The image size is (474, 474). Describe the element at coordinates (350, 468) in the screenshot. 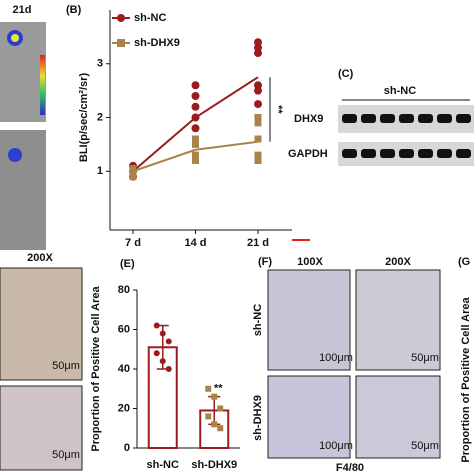

I see `stain-label: F4/80` at that location.